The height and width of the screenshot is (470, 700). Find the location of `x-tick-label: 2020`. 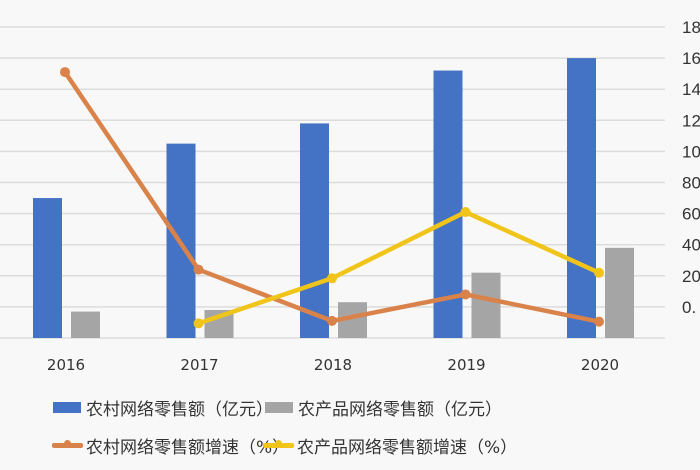

x-tick-label: 2020 is located at coordinates (600, 365).